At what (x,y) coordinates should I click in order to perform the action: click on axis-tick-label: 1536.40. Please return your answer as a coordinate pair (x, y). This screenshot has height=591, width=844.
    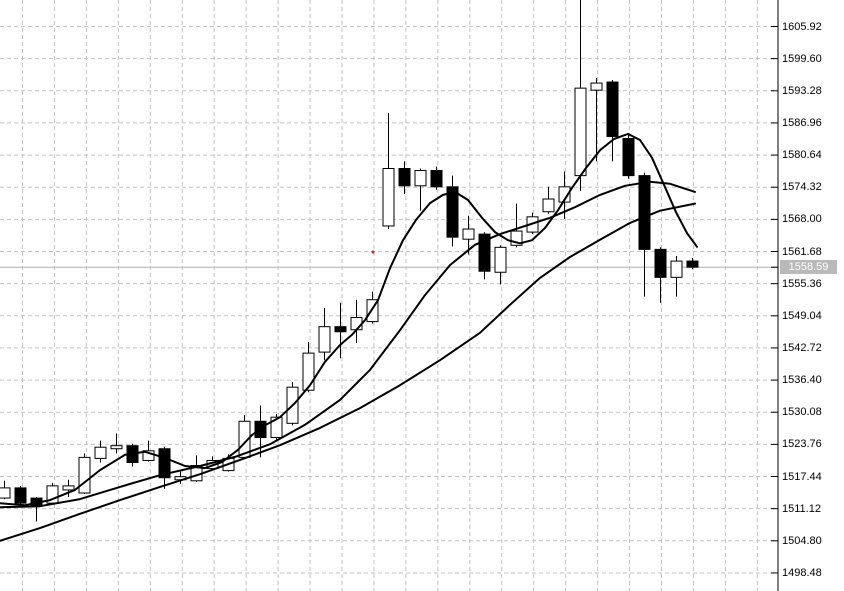
    Looking at the image, I should click on (802, 380).